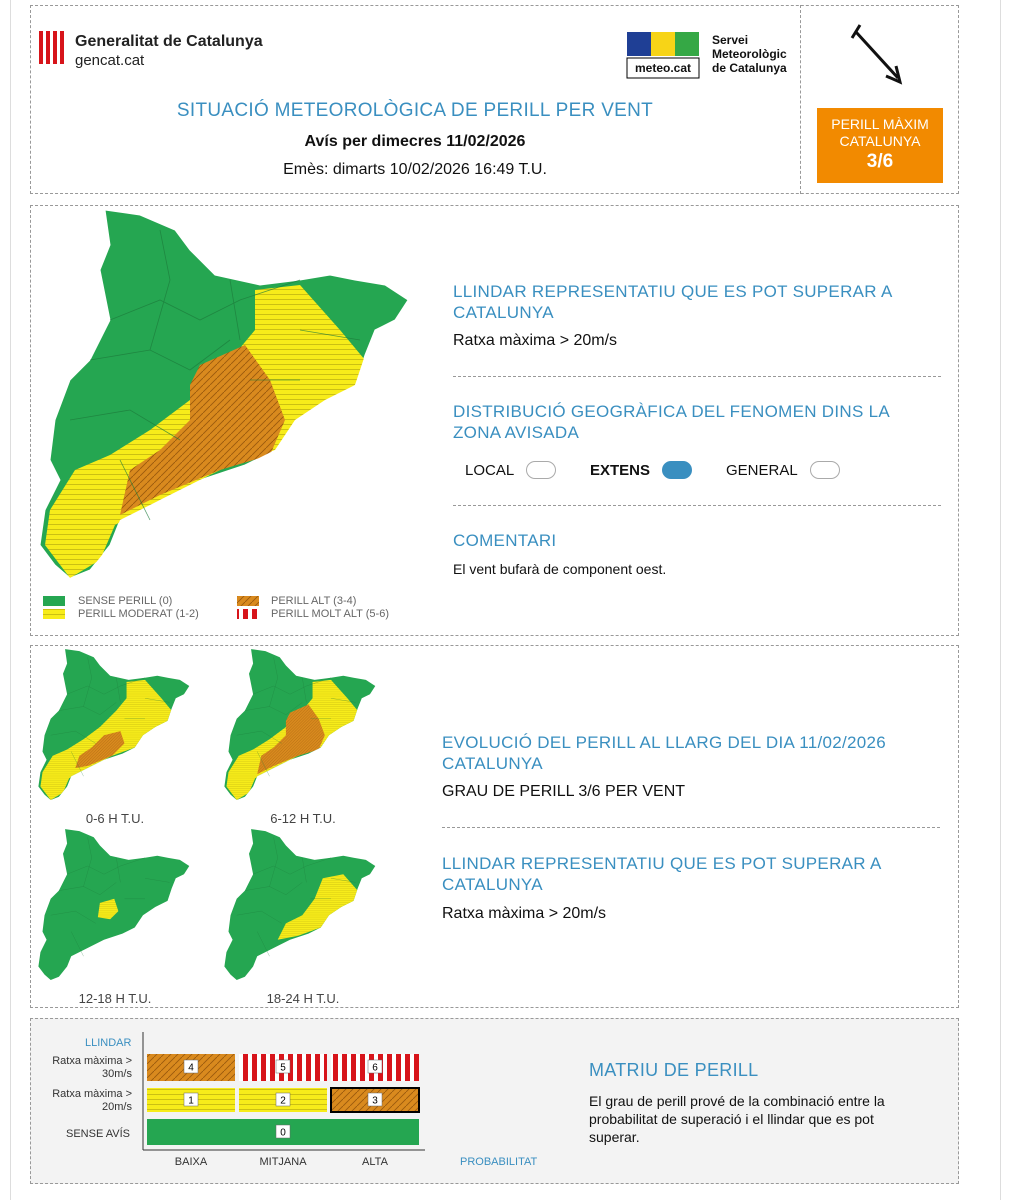  Describe the element at coordinates (115, 818) in the screenshot. I see `period-label: 0-6 H T.U.` at that location.